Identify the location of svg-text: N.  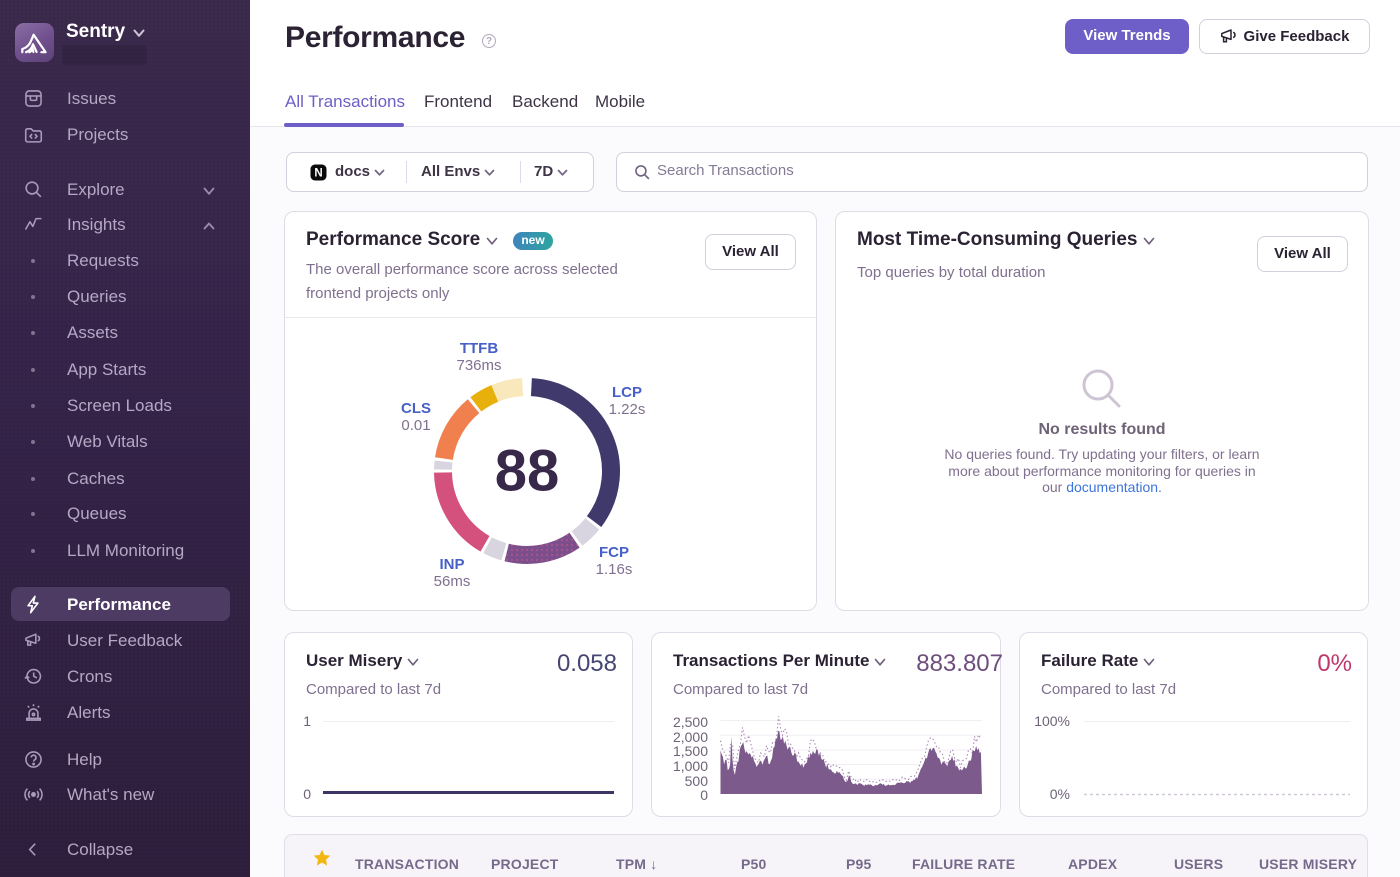
(318, 174).